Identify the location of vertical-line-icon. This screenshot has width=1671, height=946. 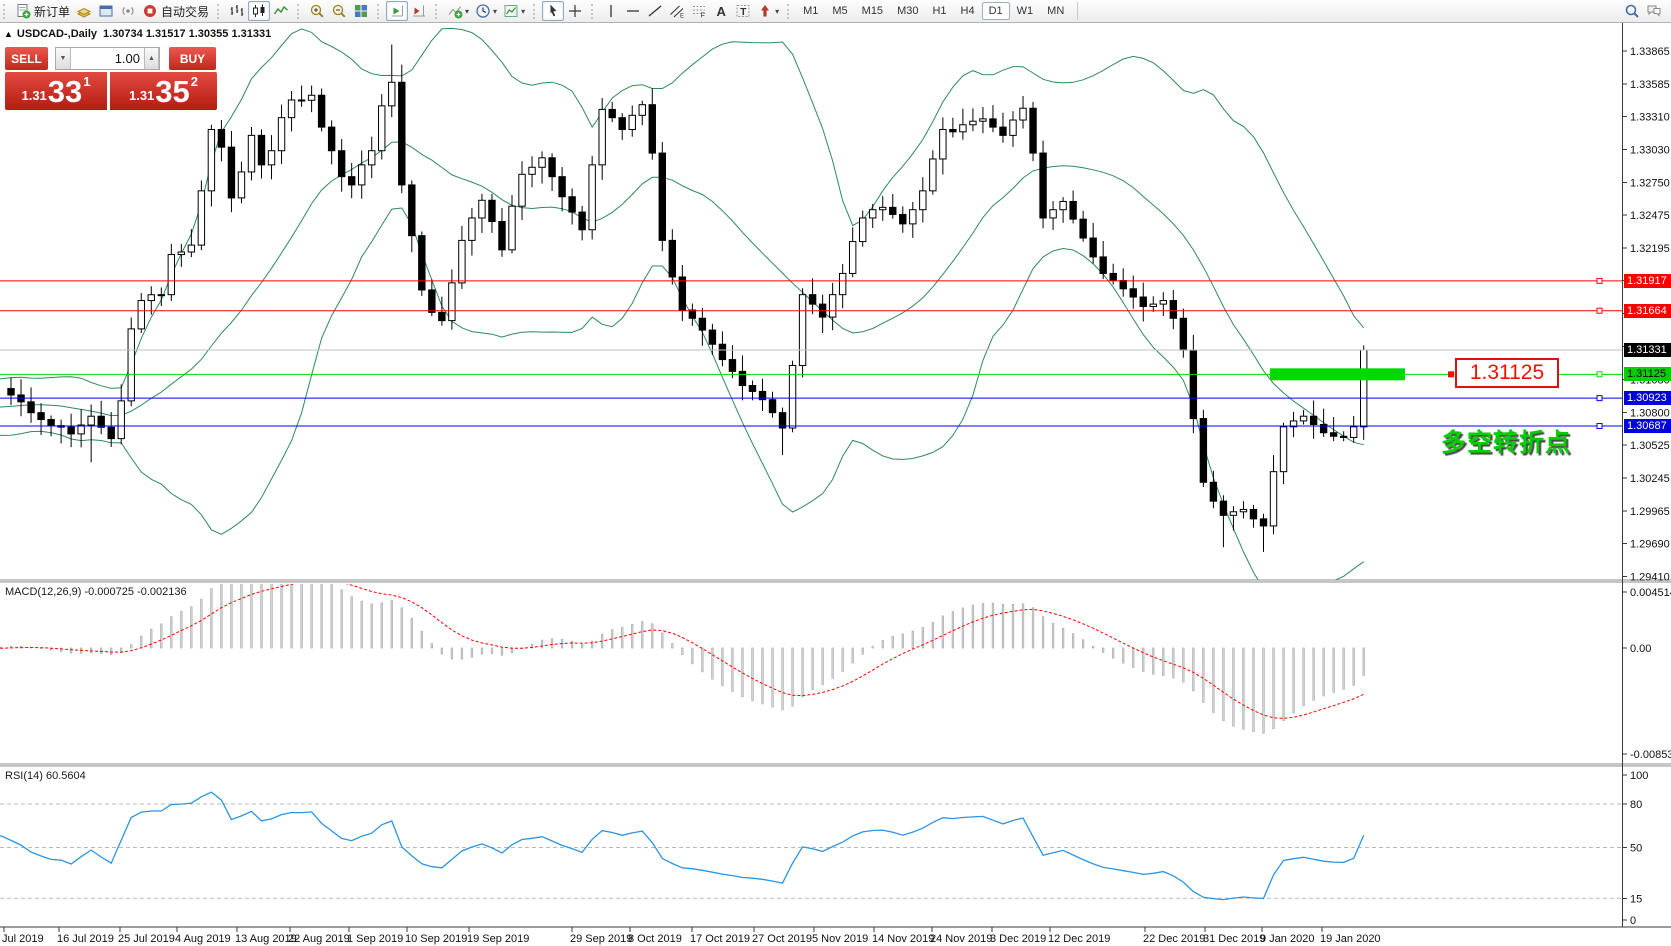
(611, 11).